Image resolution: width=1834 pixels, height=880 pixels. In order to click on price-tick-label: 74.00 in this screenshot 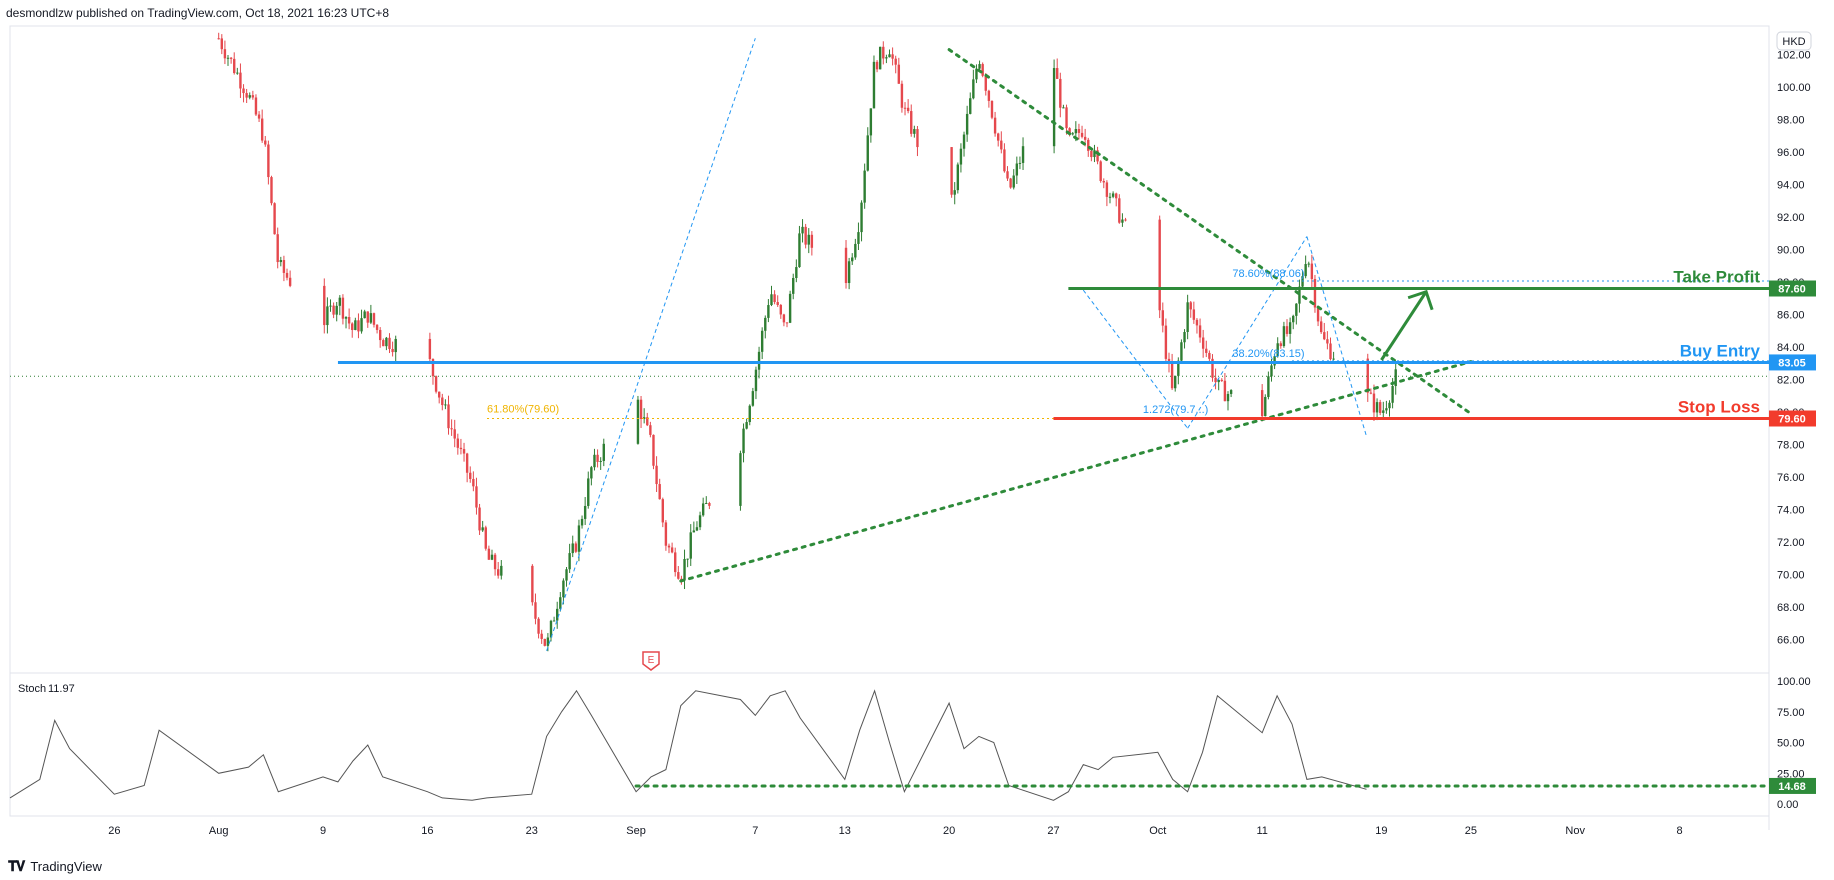, I will do `click(1791, 511)`.